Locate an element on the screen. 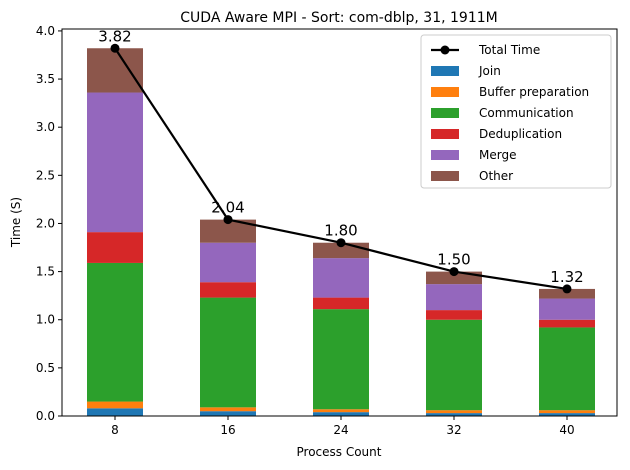 The height and width of the screenshot is (470, 630). x-tick-label: 40 is located at coordinates (566, 430).